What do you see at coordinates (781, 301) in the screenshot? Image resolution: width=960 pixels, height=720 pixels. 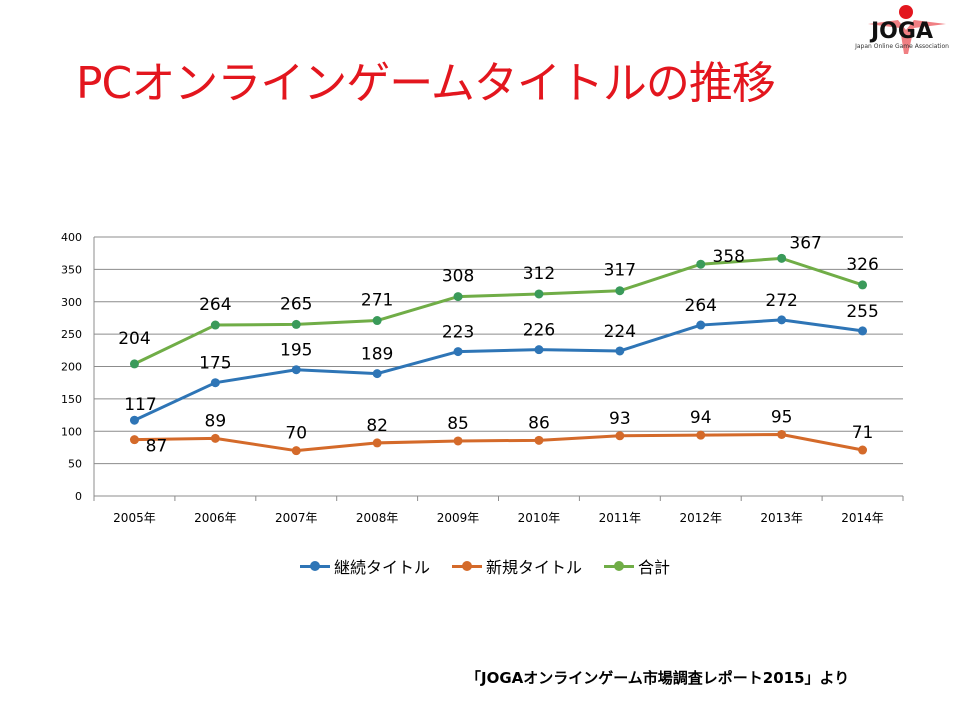 I see `data-label-continuing: 272` at bounding box center [781, 301].